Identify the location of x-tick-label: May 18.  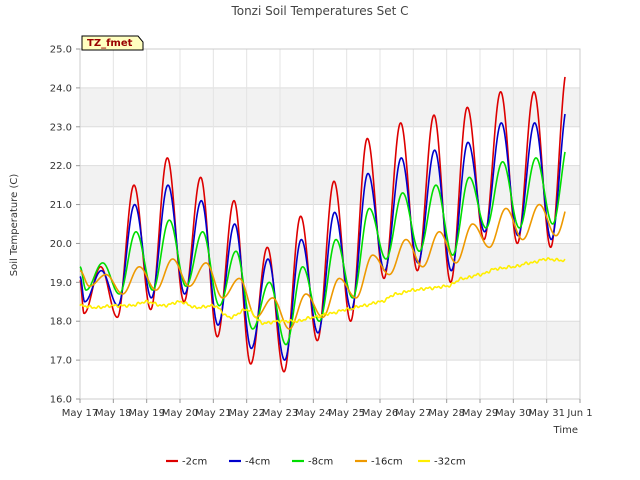
(113, 413).